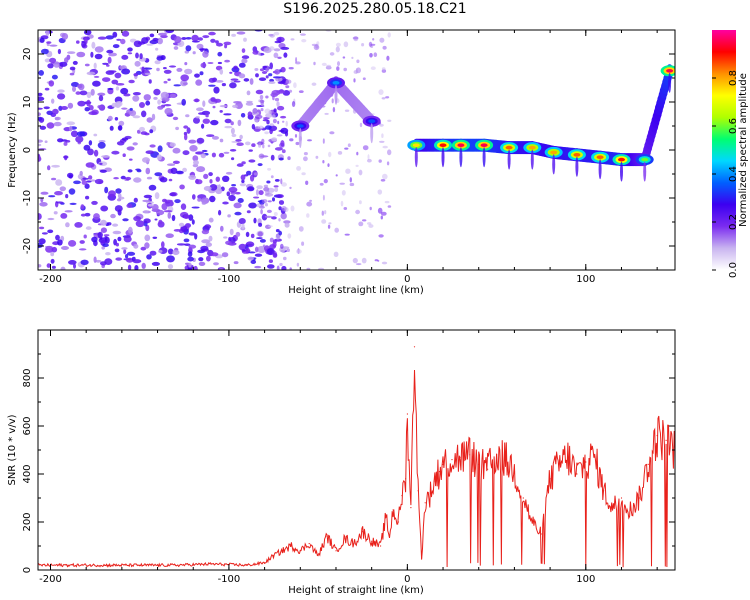  What do you see at coordinates (733, 222) in the screenshot?
I see `colorbar-tick-label: 0.2` at bounding box center [733, 222].